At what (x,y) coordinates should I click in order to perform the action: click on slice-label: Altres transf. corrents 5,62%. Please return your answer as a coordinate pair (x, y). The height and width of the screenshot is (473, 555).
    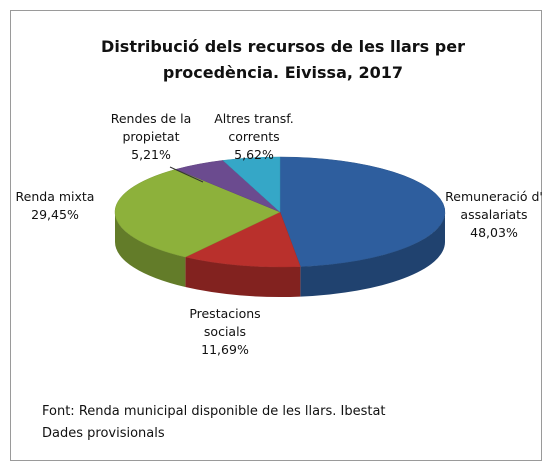
    Looking at the image, I should click on (254, 137).